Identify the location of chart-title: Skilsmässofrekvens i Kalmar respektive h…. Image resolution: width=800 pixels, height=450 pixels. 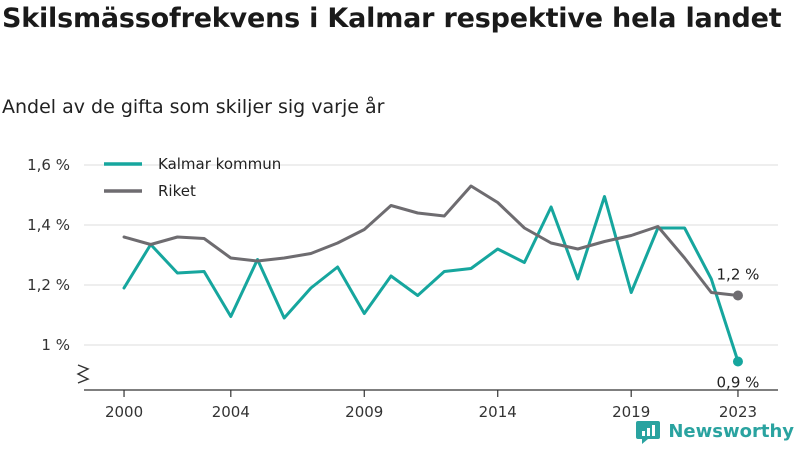
(392, 18).